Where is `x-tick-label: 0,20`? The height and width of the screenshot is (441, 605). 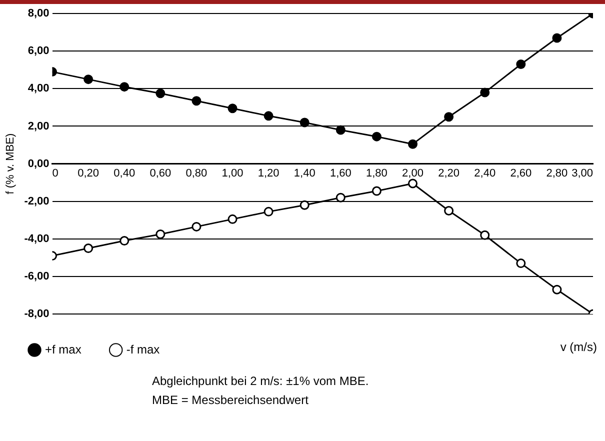 x-tick-label: 0,20 is located at coordinates (89, 173).